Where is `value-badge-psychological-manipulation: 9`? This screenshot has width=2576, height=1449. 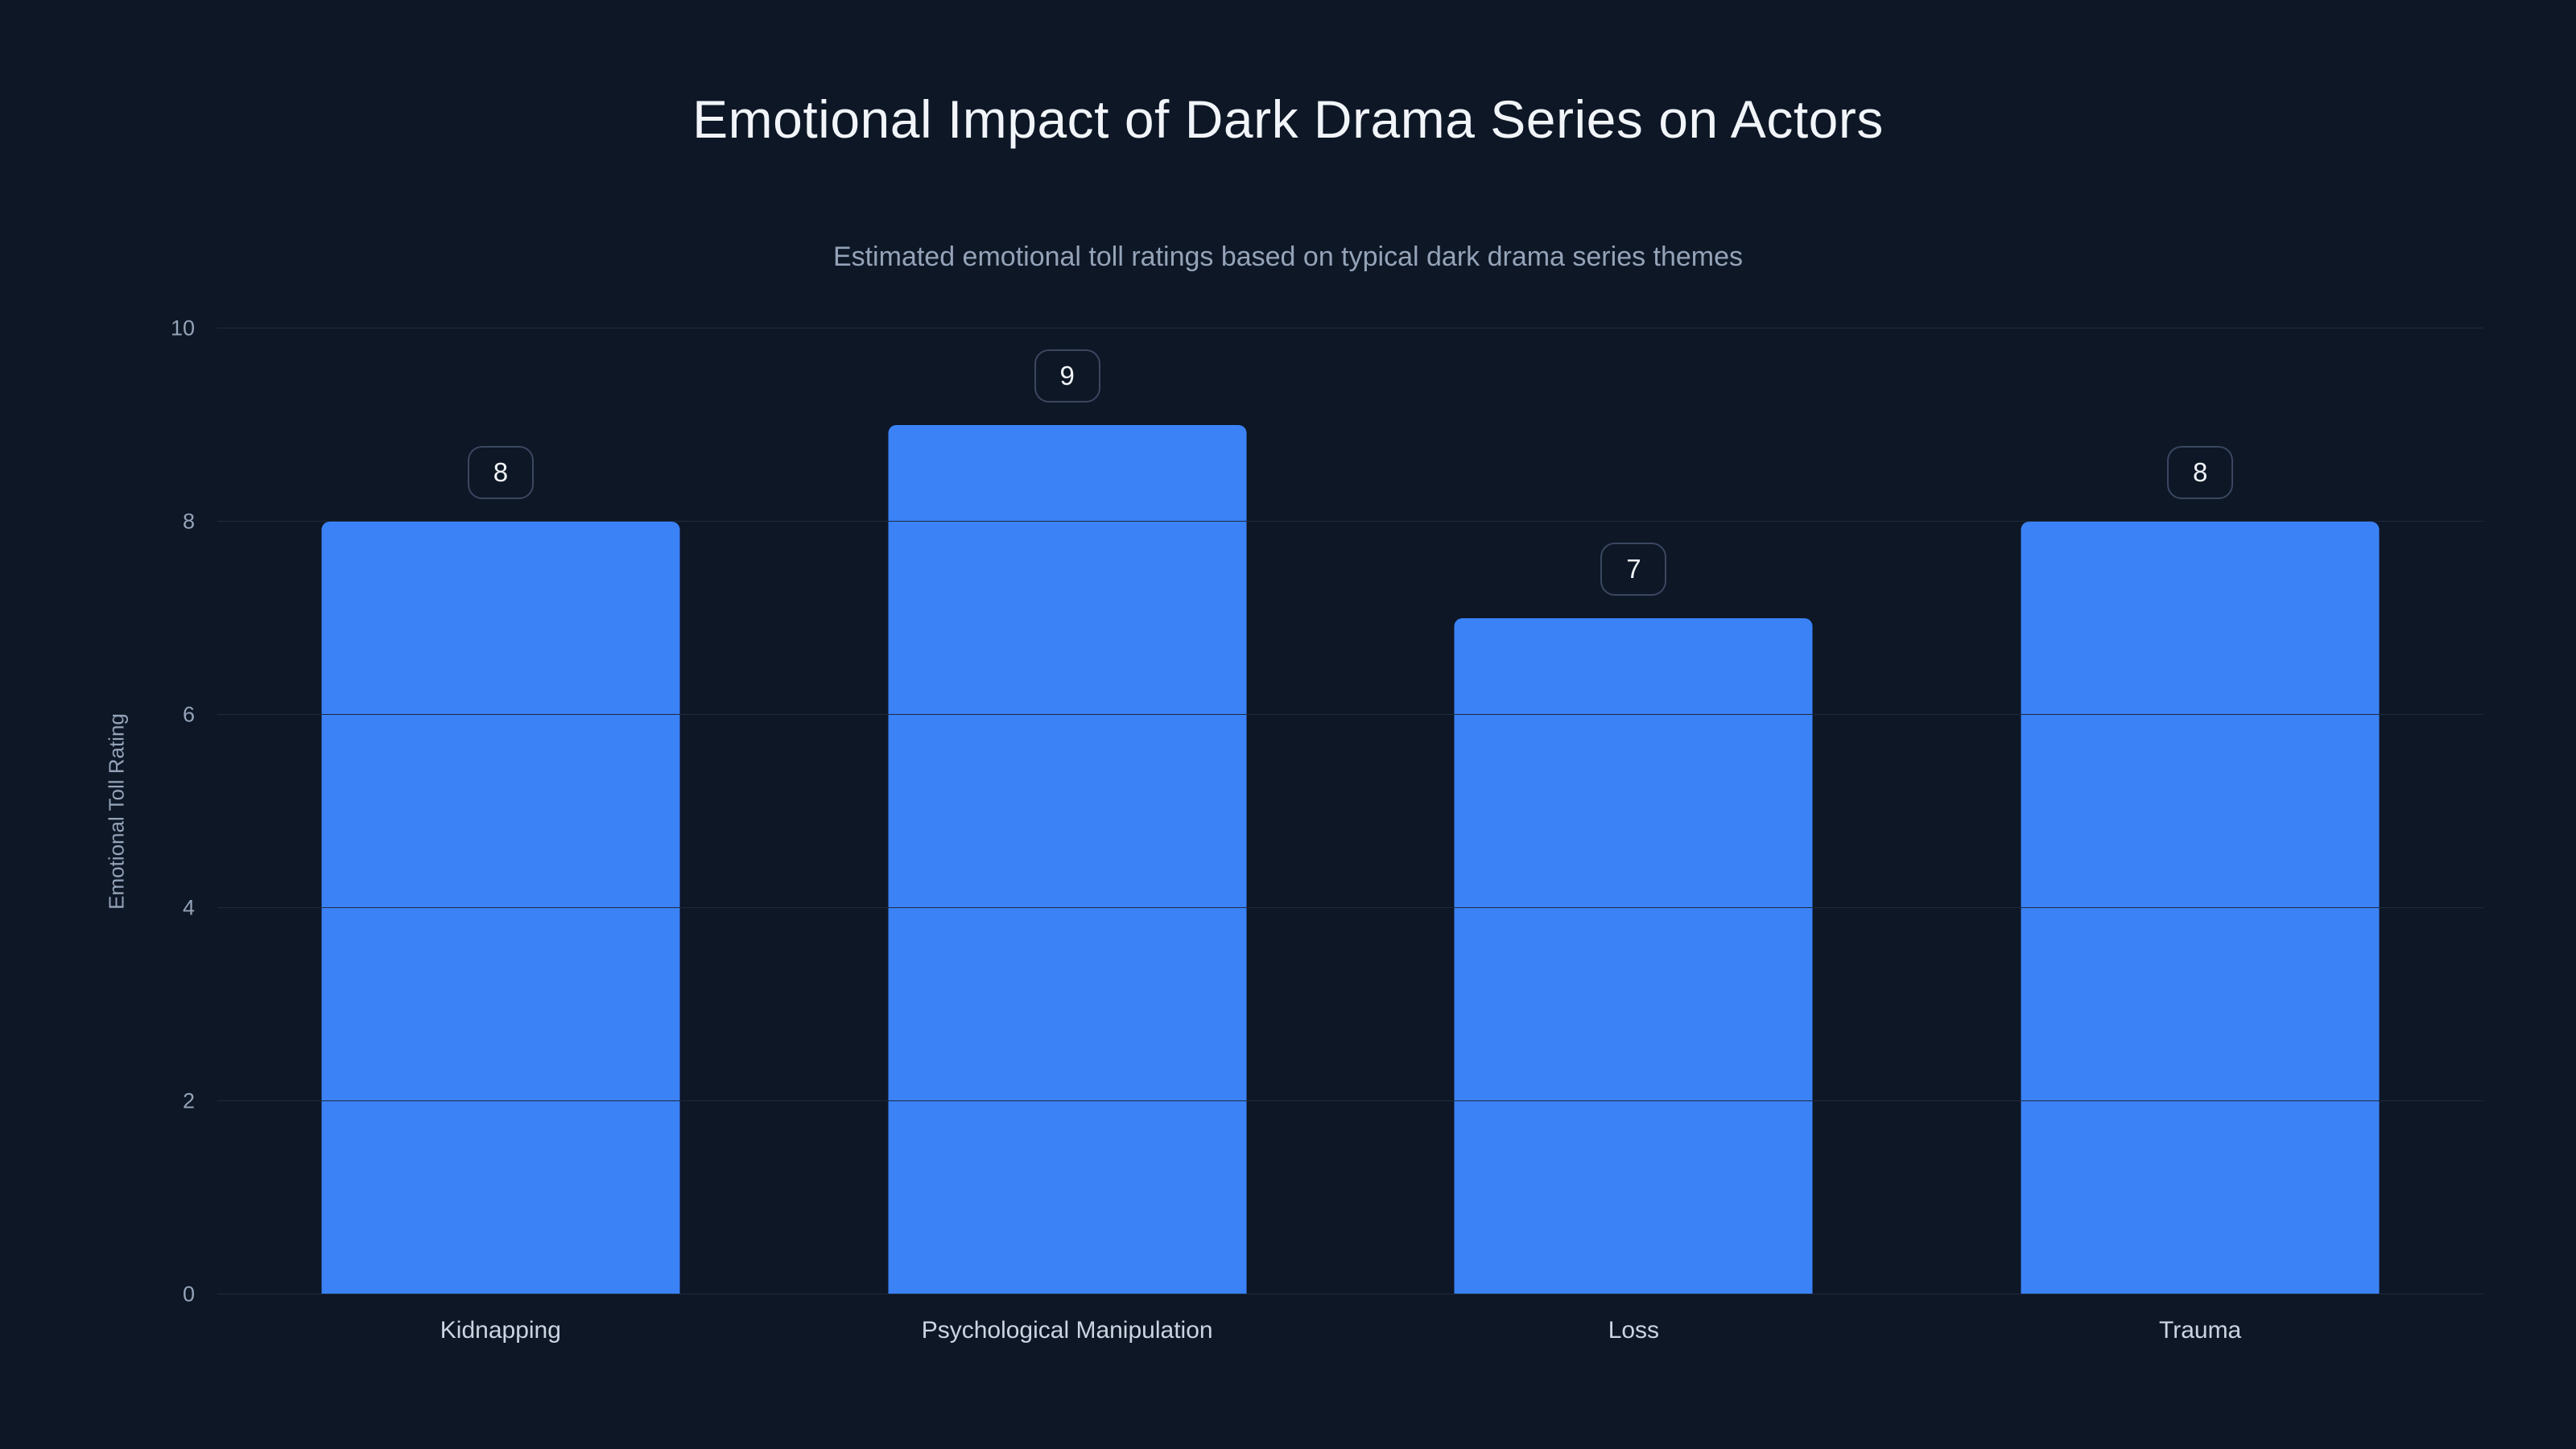 value-badge-psychological-manipulation: 9 is located at coordinates (1067, 375).